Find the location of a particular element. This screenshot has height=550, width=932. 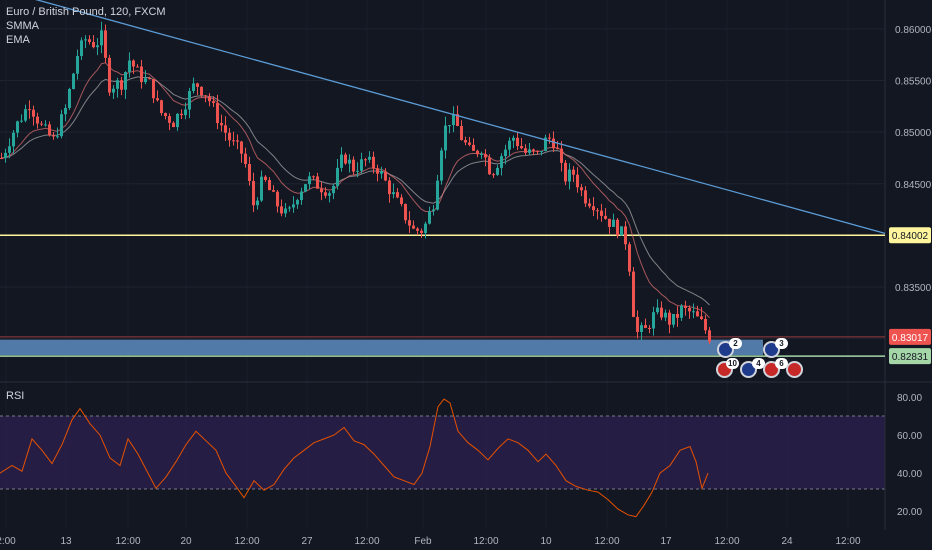

price-label-text: 0.84002 is located at coordinates (910, 236).